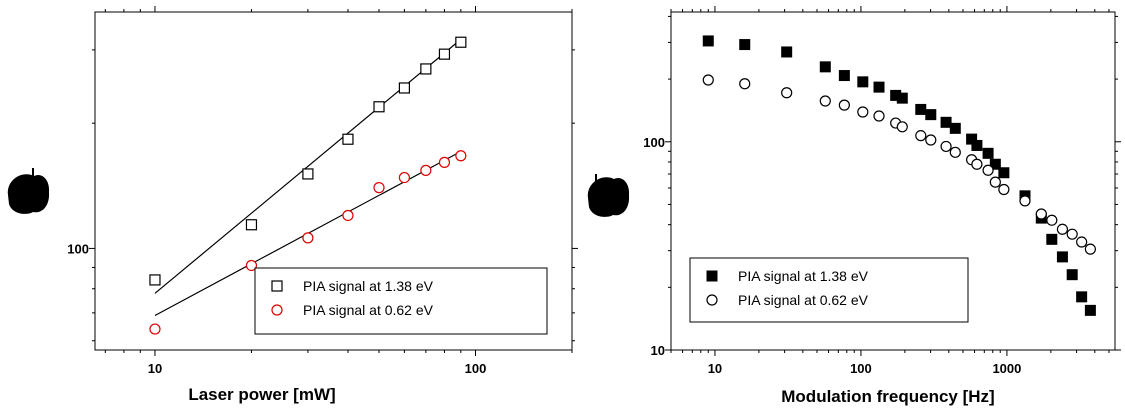 Image resolution: width=1125 pixels, height=414 pixels. I want to click on tick-labels: 10 100 100, so click(276, 308).